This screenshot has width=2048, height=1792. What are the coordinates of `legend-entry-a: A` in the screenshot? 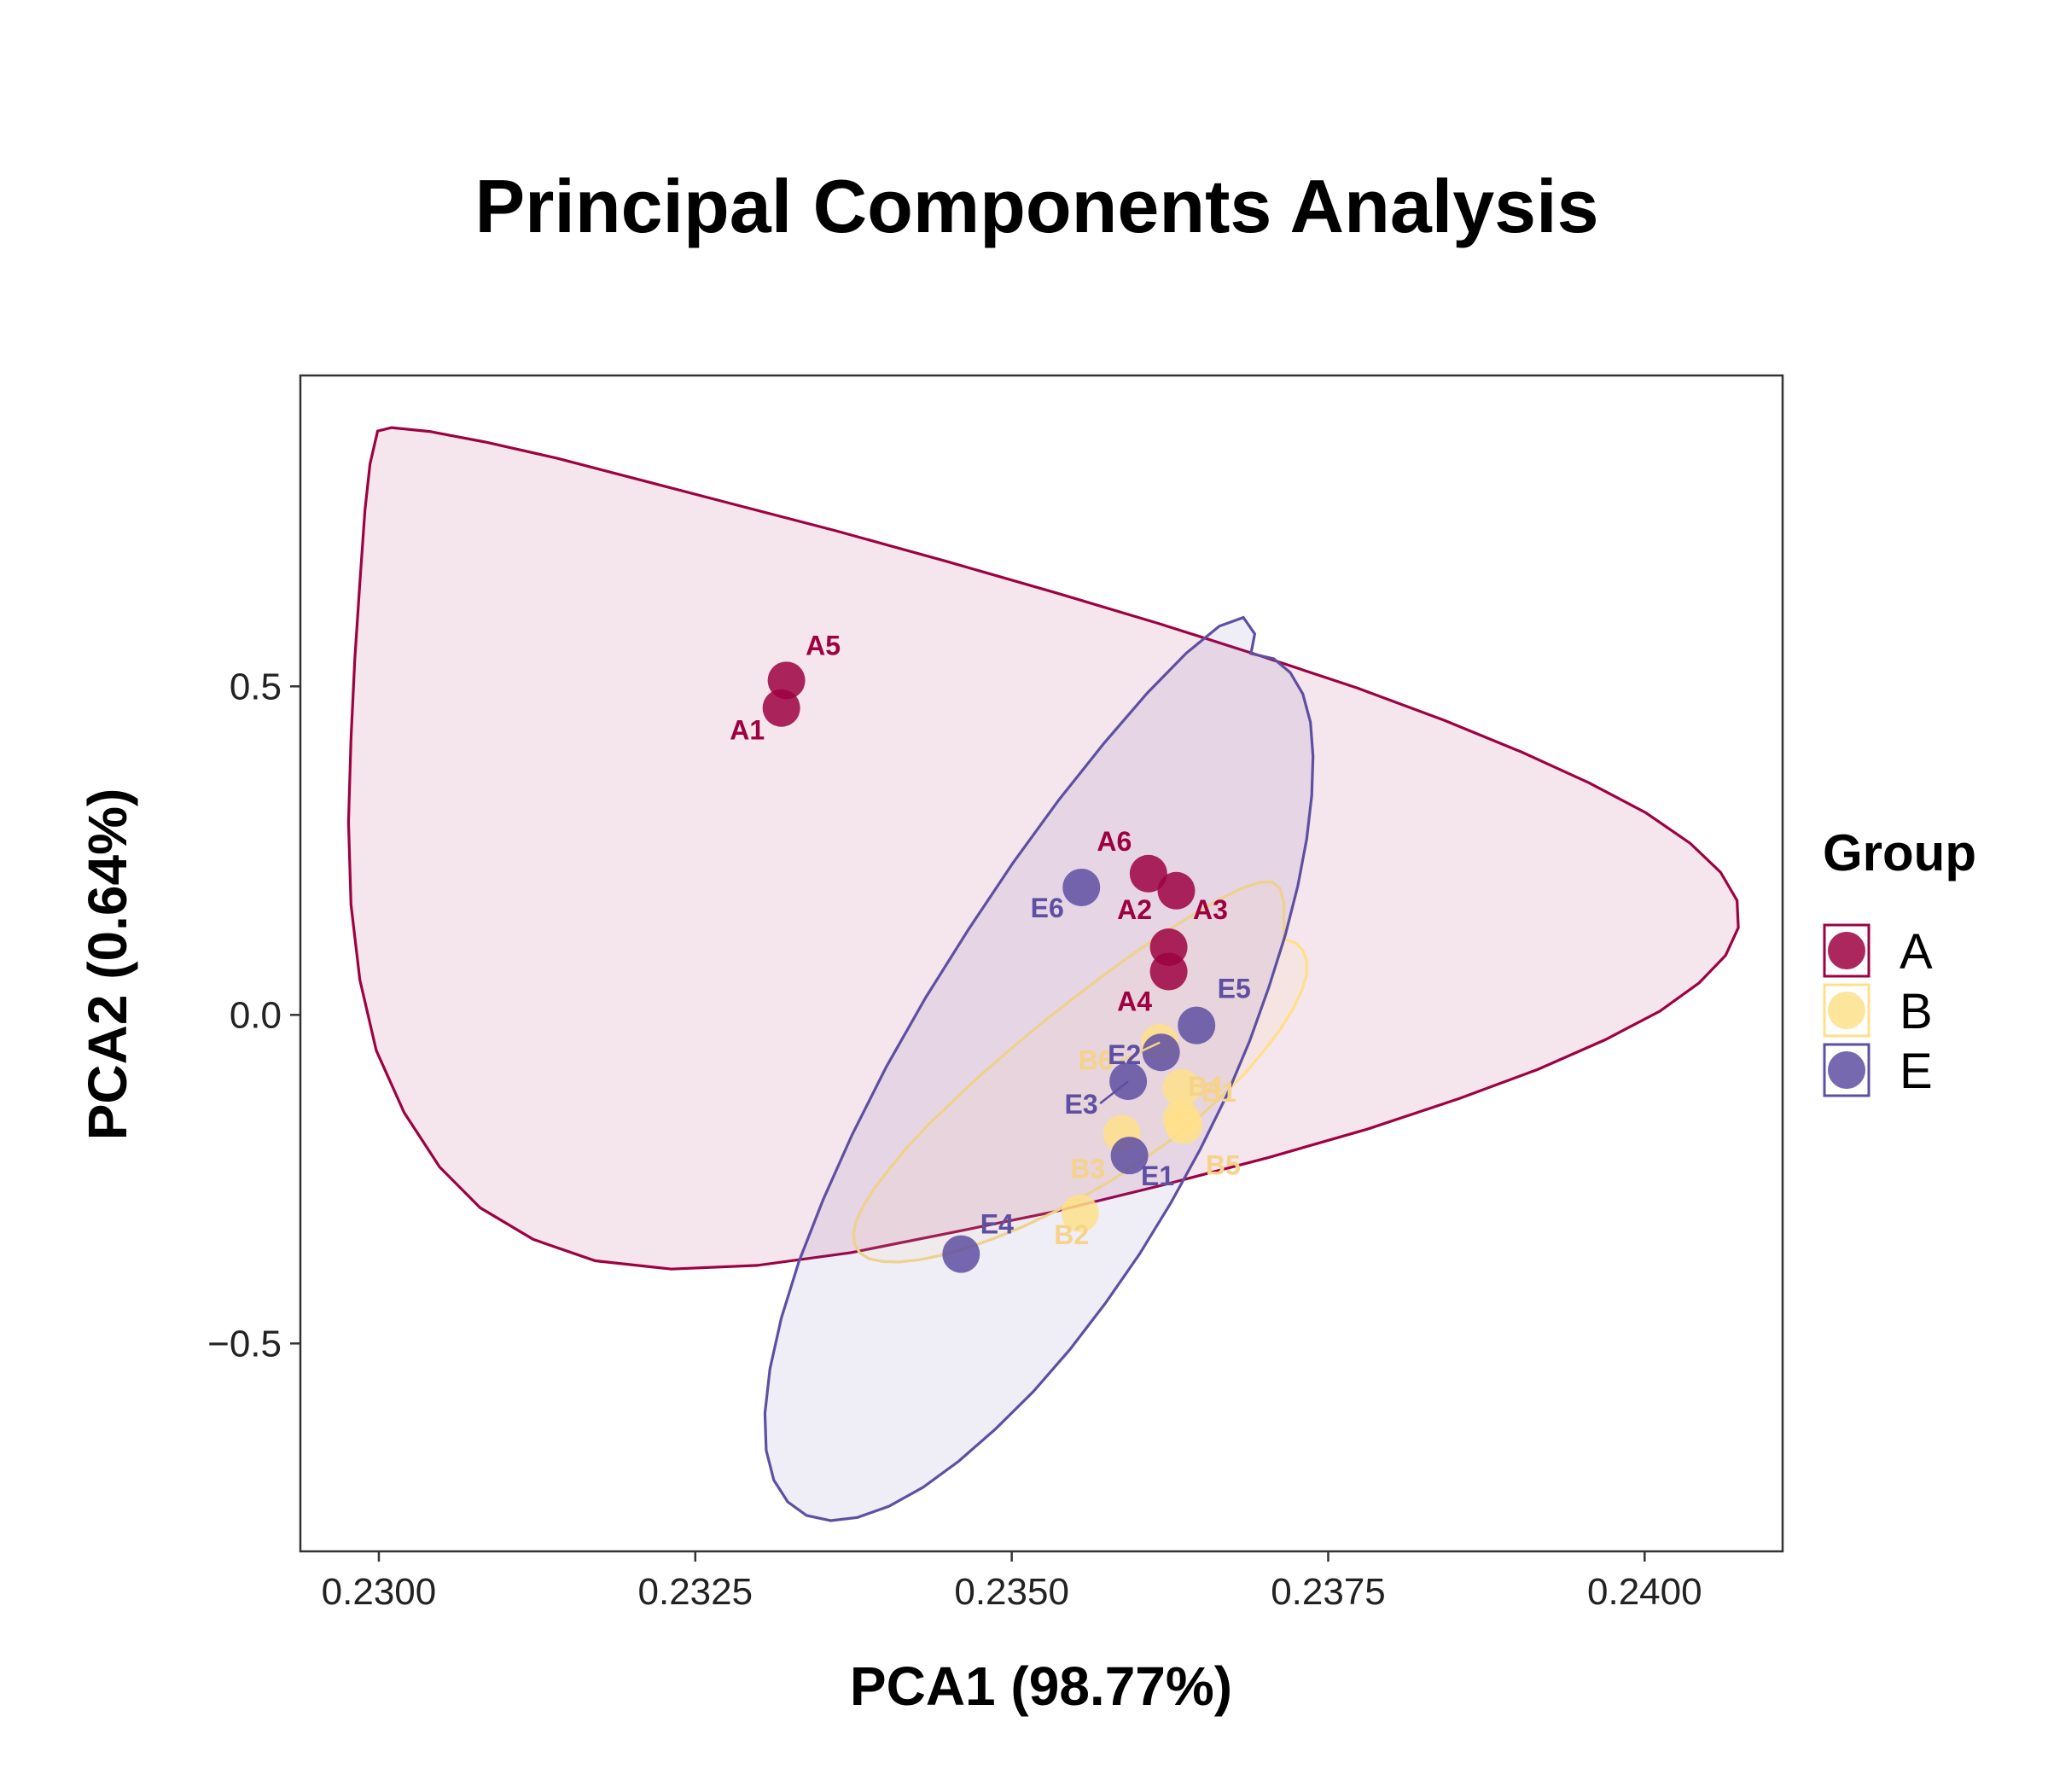 It's located at (1878, 952).